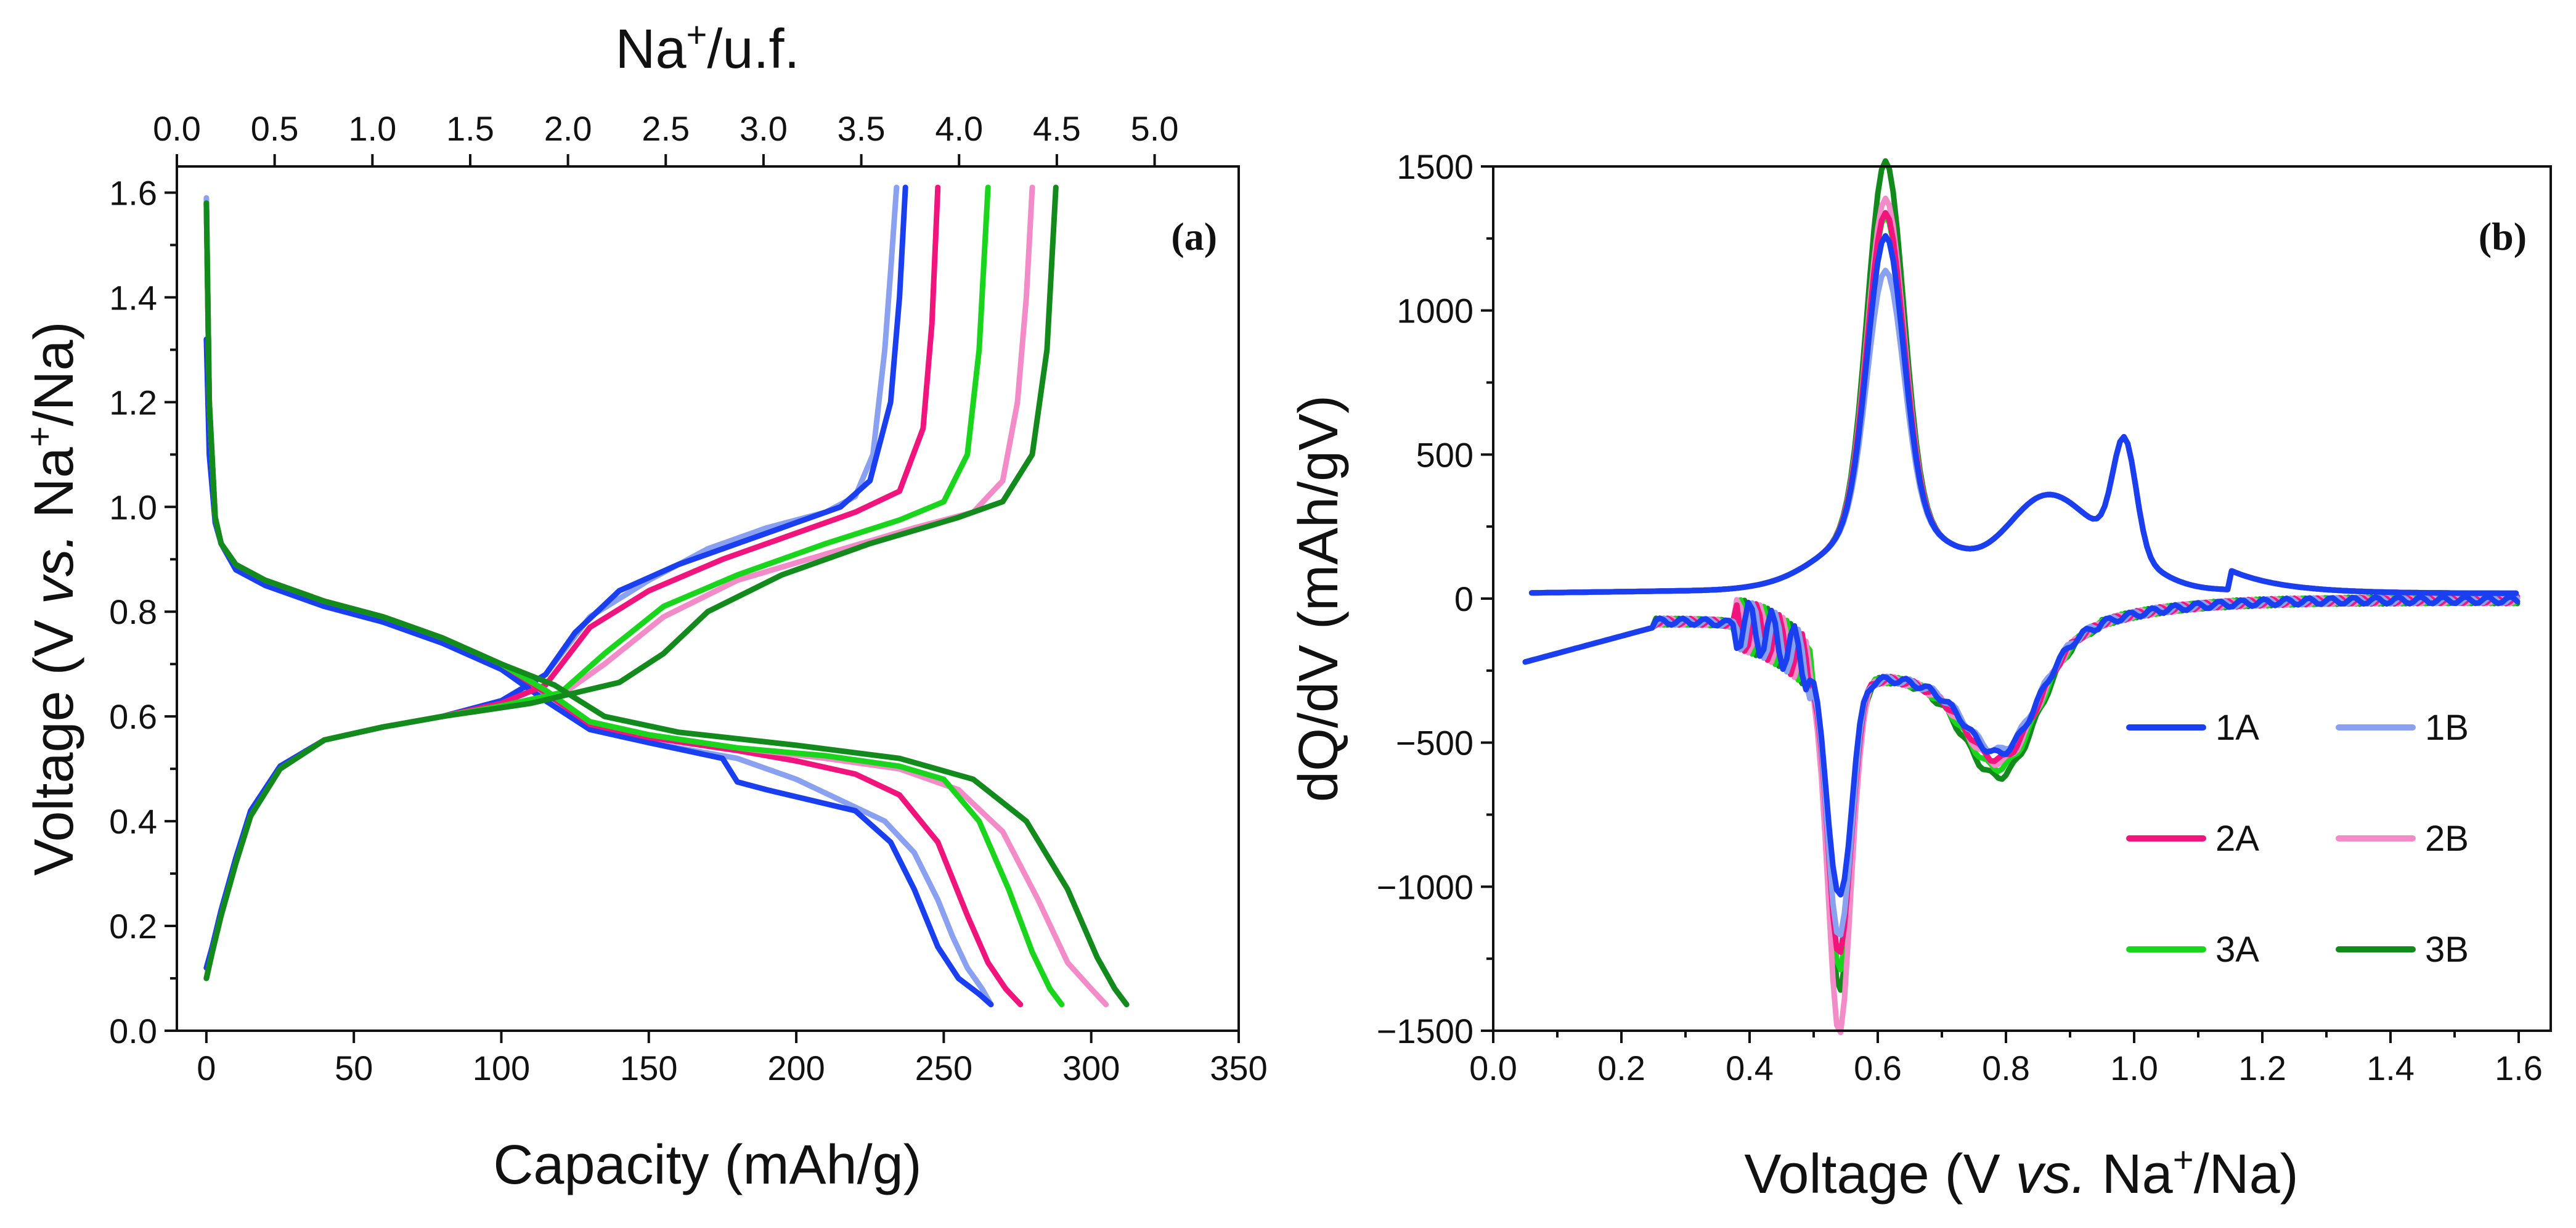  What do you see at coordinates (470, 128) in the screenshot?
I see `top-tick-label-1.5: 1.5` at bounding box center [470, 128].